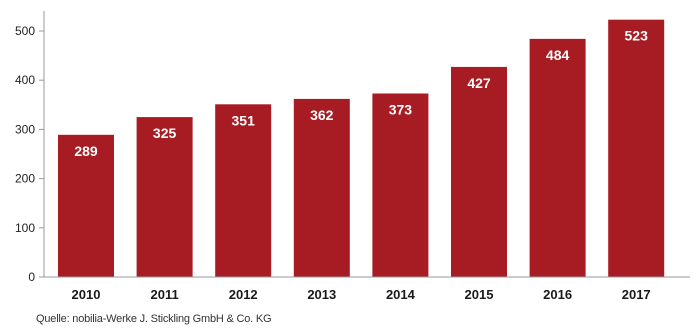  Describe the element at coordinates (479, 294) in the screenshot. I see `x-tick-label: 2015` at that location.